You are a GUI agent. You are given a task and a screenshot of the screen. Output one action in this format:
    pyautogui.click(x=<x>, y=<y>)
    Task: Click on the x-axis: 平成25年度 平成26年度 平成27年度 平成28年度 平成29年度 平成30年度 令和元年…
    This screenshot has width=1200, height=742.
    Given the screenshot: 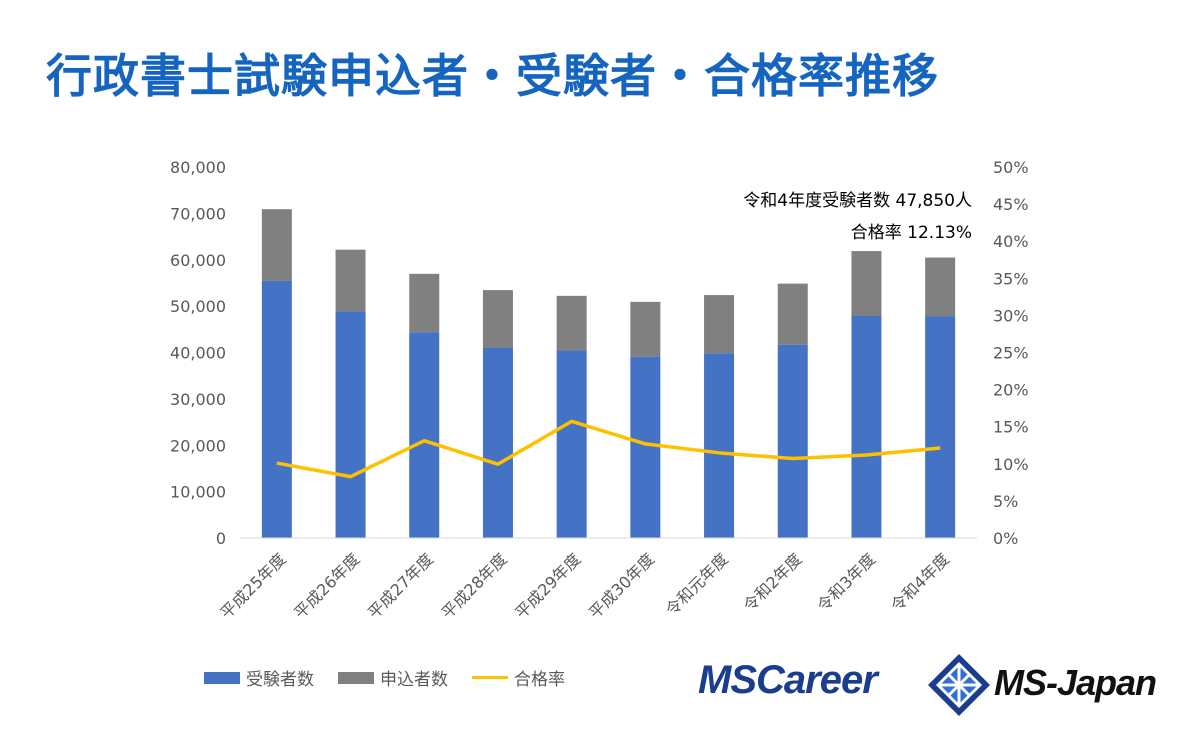 What is the action you would take?
    pyautogui.click(x=585, y=585)
    